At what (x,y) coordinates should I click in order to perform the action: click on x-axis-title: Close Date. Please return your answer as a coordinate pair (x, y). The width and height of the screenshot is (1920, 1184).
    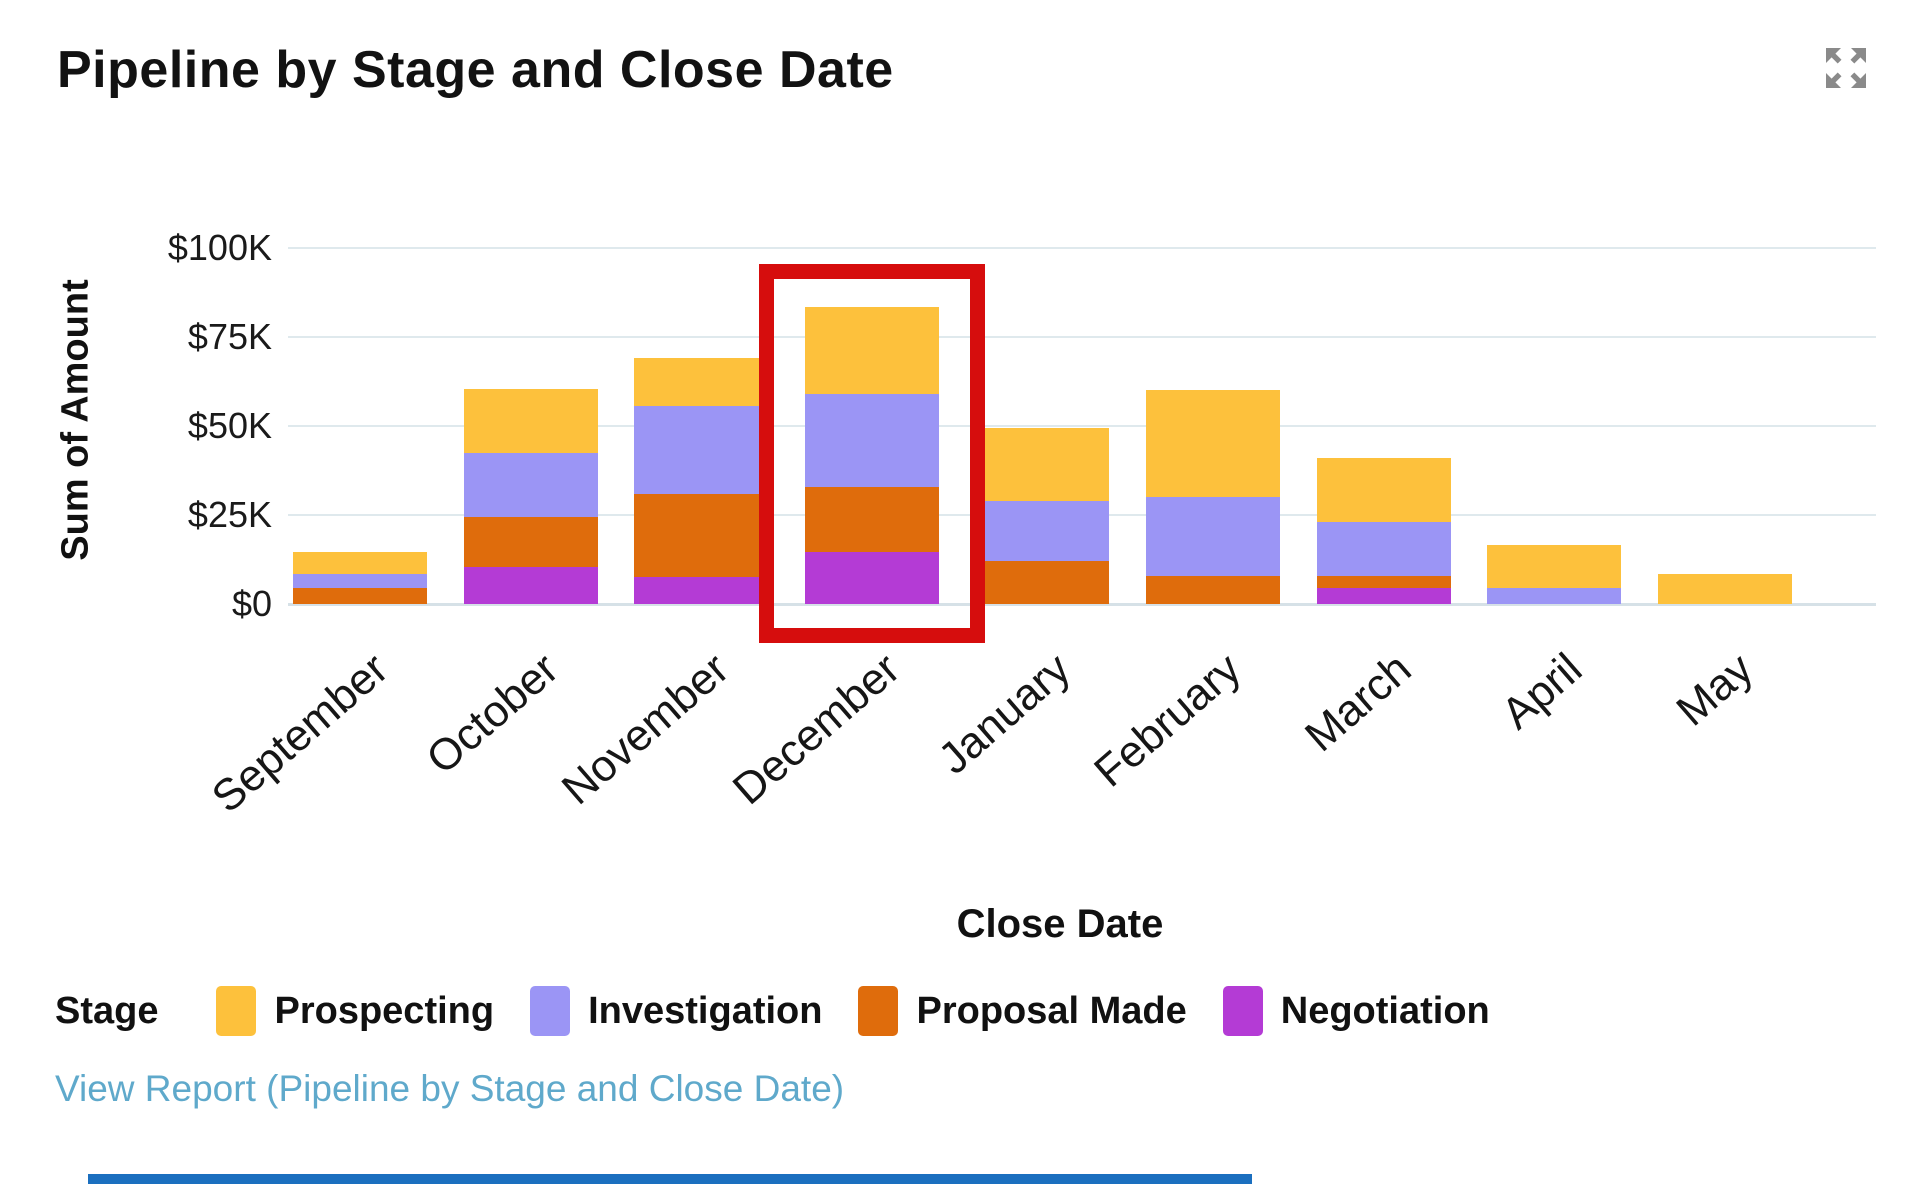
    Looking at the image, I should click on (1060, 924).